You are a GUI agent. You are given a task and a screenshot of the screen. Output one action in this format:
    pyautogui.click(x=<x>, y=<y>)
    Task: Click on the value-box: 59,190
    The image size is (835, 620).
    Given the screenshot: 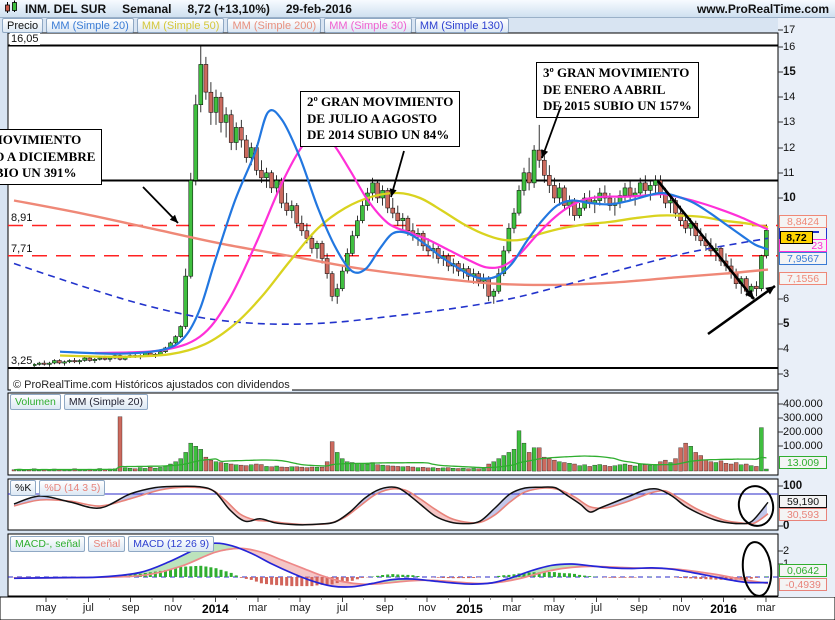 What is the action you would take?
    pyautogui.click(x=803, y=501)
    